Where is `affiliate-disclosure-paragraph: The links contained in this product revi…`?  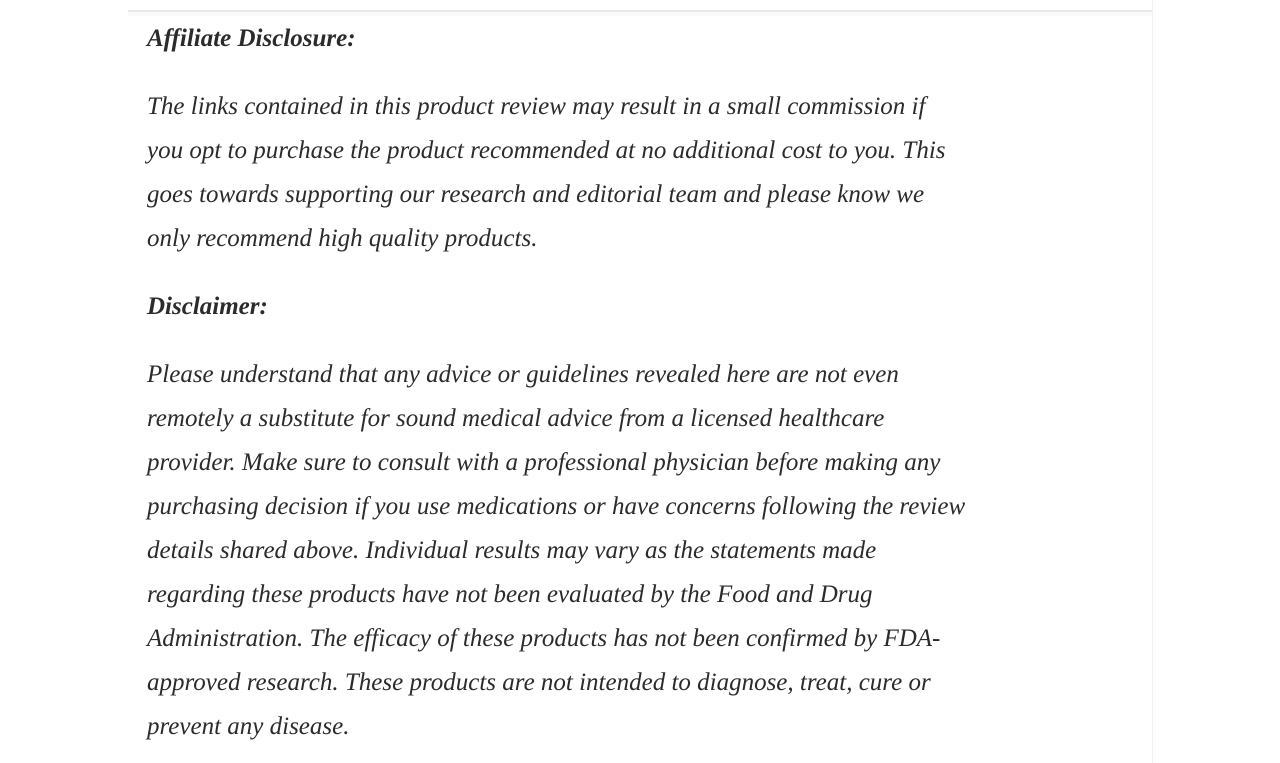 affiliate-disclosure-paragraph: The links contained in this product revi… is located at coordinates (546, 172).